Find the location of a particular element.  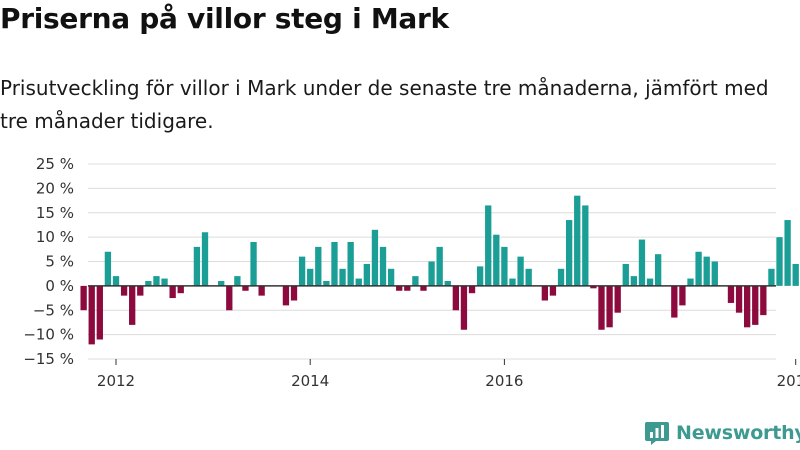

y-tick-label: 0 % is located at coordinates (59, 286).